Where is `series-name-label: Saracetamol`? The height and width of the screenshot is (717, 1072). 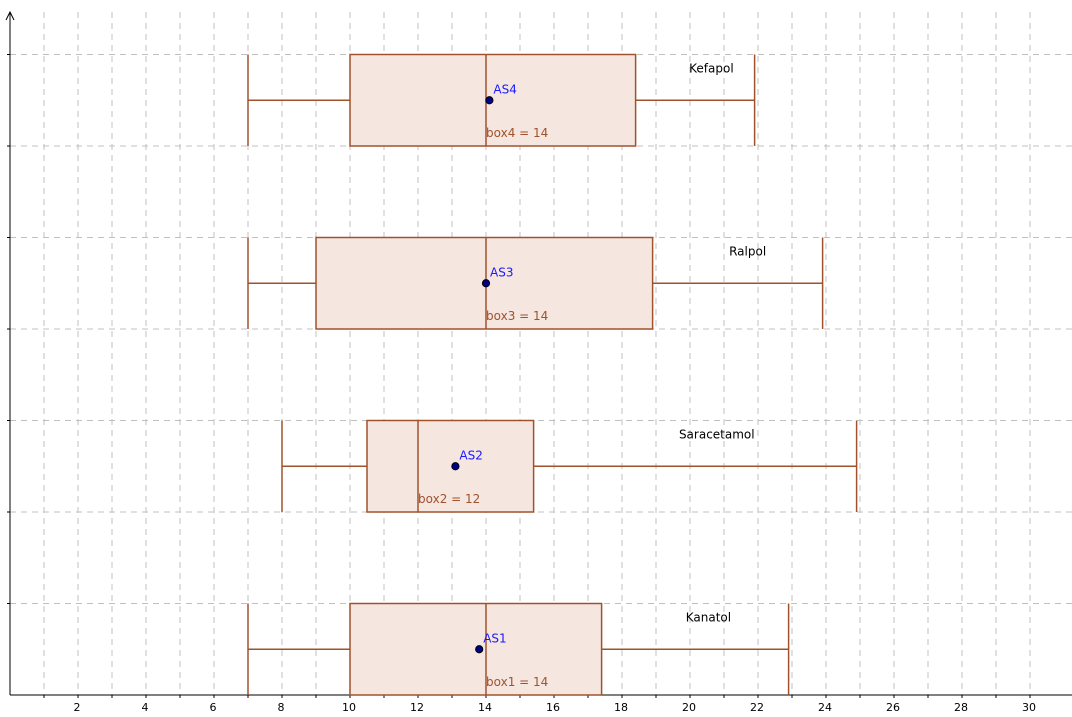 series-name-label: Saracetamol is located at coordinates (717, 435).